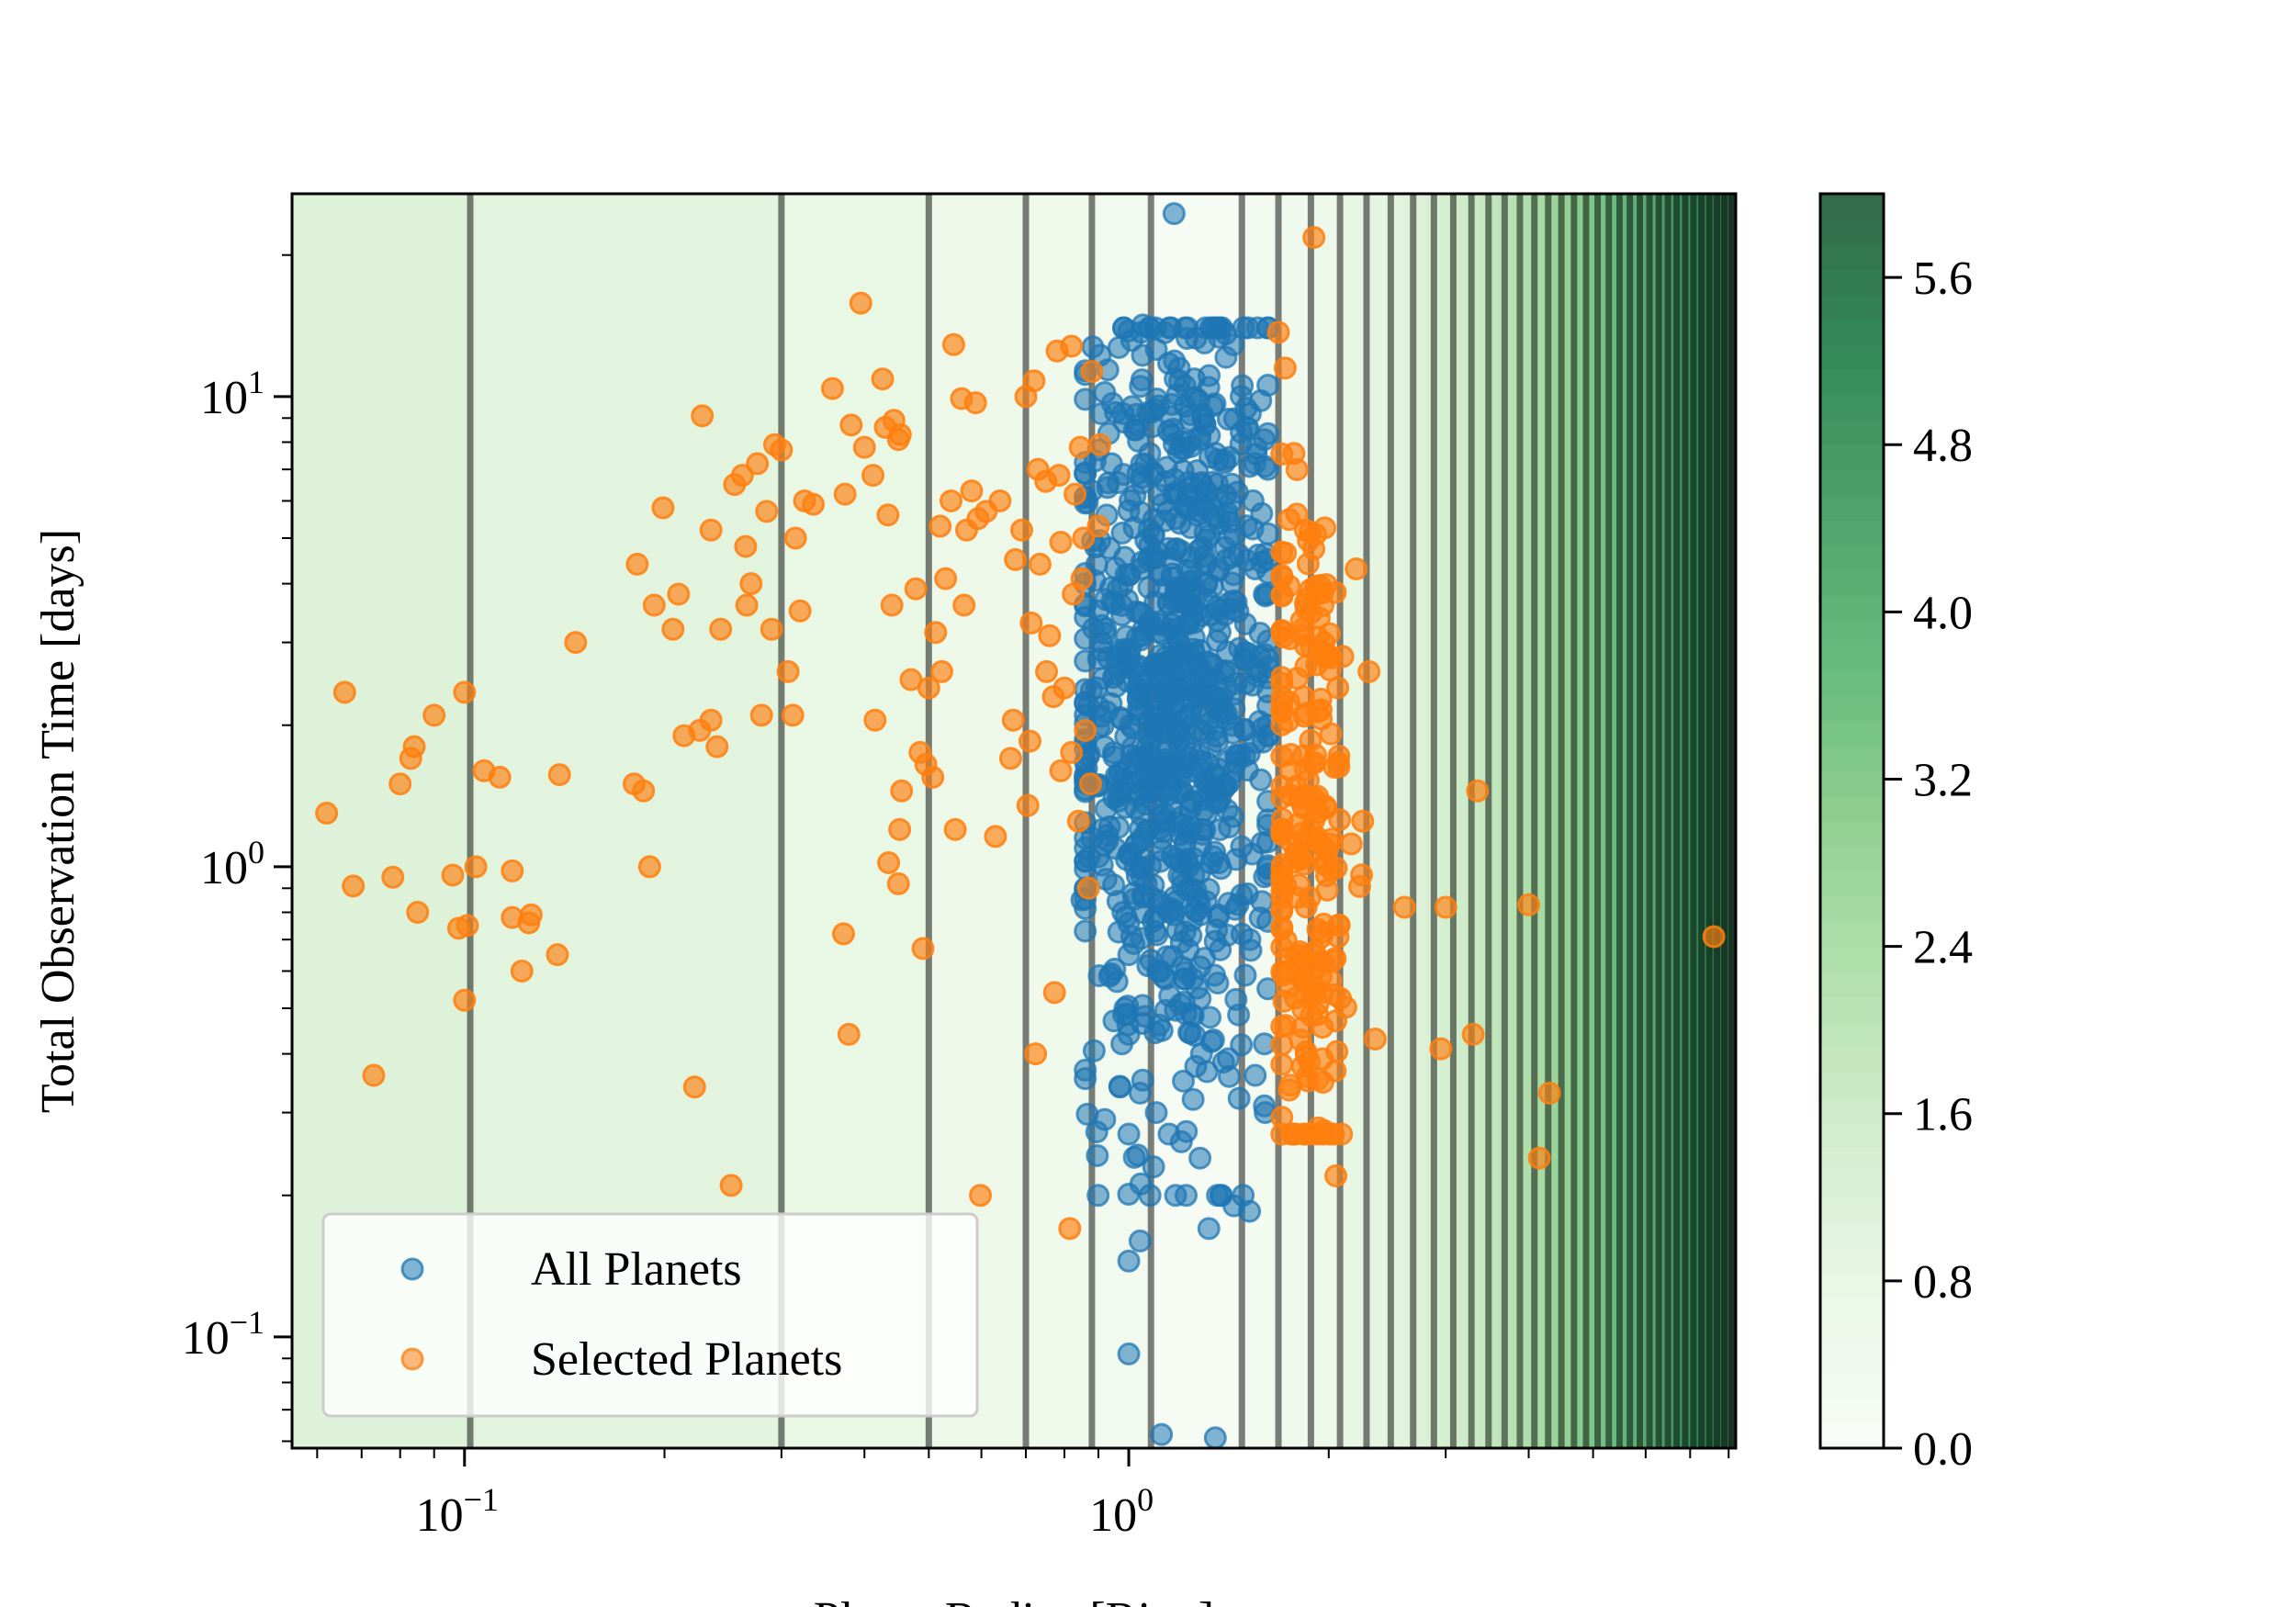 This screenshot has width=2296, height=1607. What do you see at coordinates (412, 1269) in the screenshot?
I see `legend-marker-all-planets` at bounding box center [412, 1269].